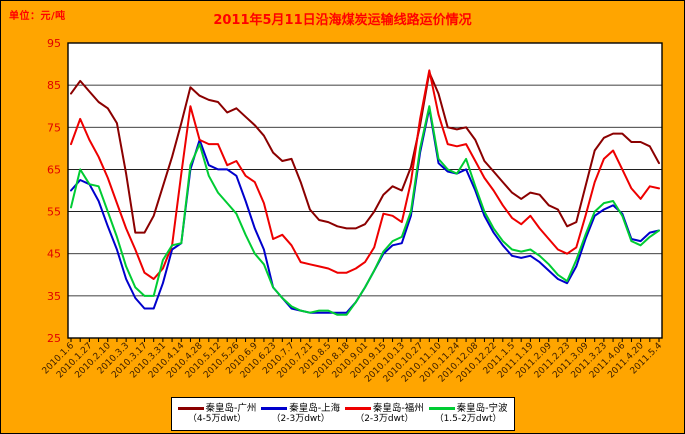 The height and width of the screenshot is (434, 685). What do you see at coordinates (54, 169) in the screenshot?
I see `svg-text: 65` at bounding box center [54, 169].